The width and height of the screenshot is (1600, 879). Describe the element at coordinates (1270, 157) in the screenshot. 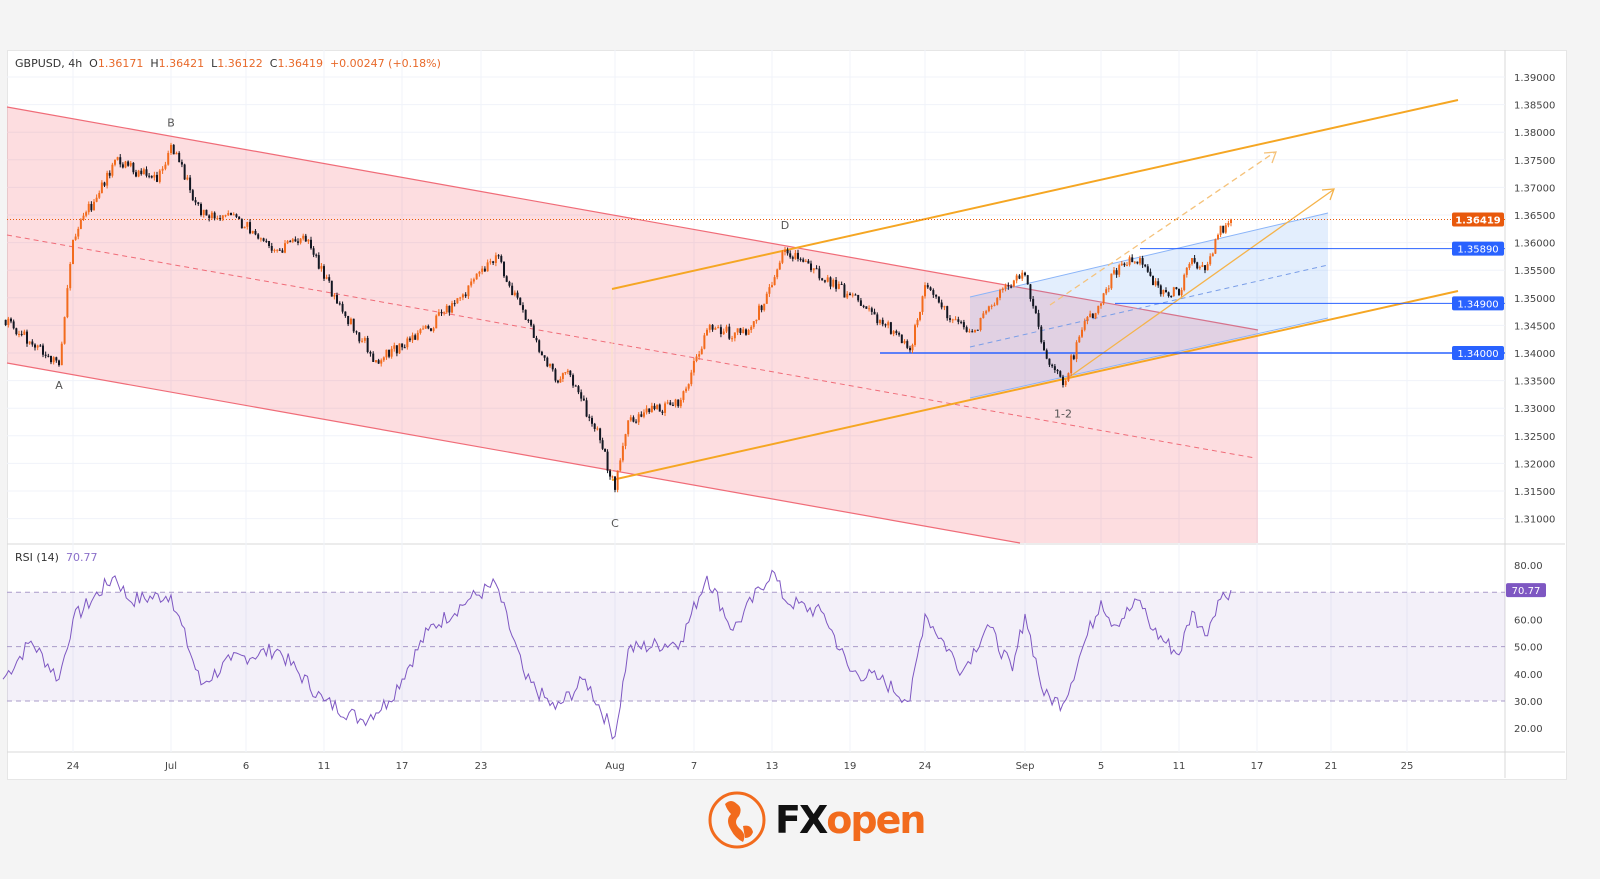

I see `arrow-head-icon` at that location.